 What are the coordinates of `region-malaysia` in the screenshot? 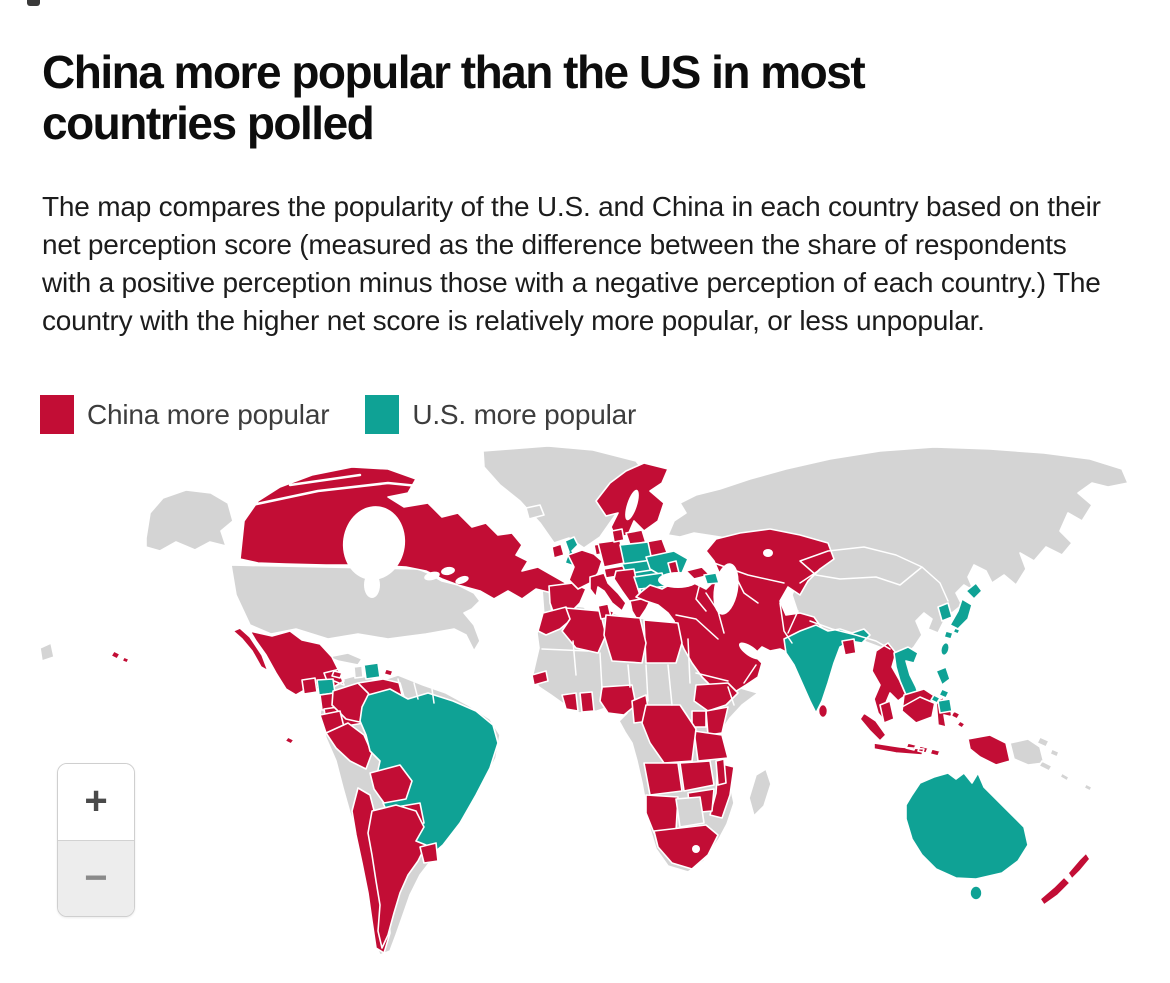 It's located at (887, 712).